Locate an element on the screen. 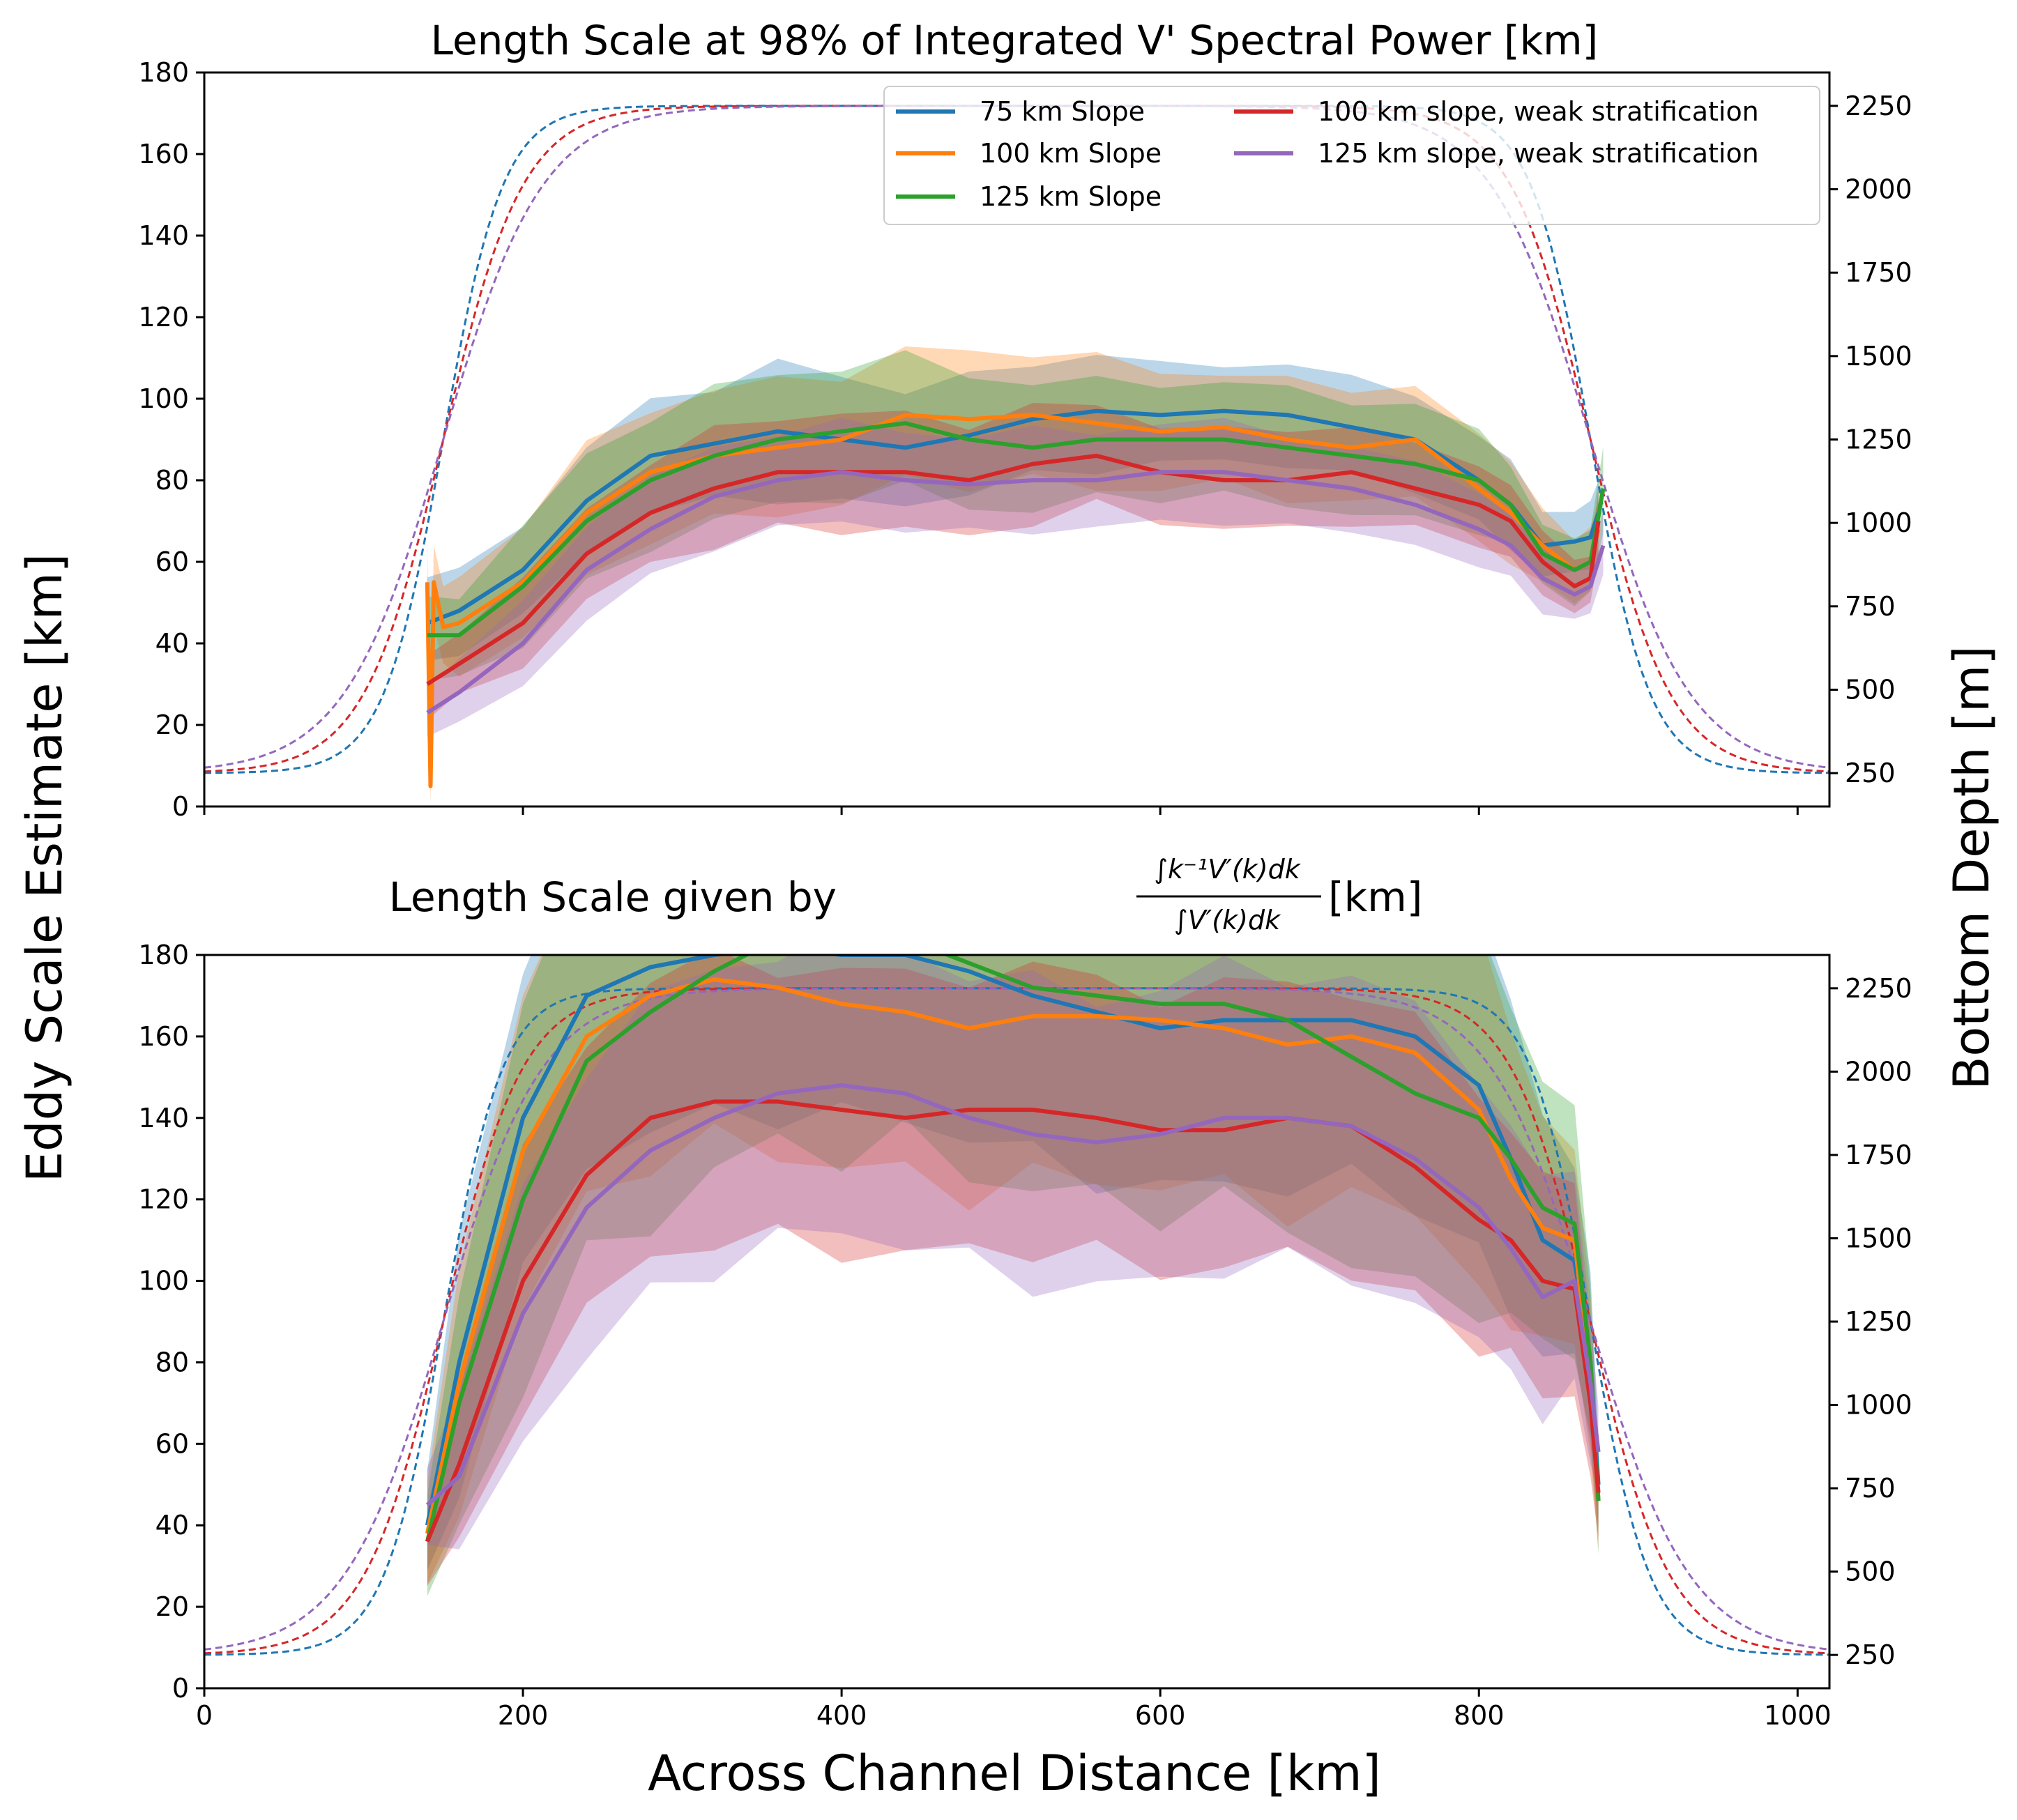 This screenshot has width=2017, height=1820. legend-label: 100 km slope, weak stratification is located at coordinates (1539, 111).